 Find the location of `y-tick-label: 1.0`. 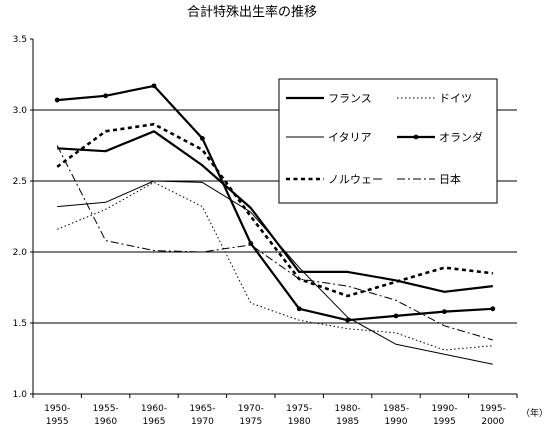

y-tick-label: 1.0 is located at coordinates (20, 395).